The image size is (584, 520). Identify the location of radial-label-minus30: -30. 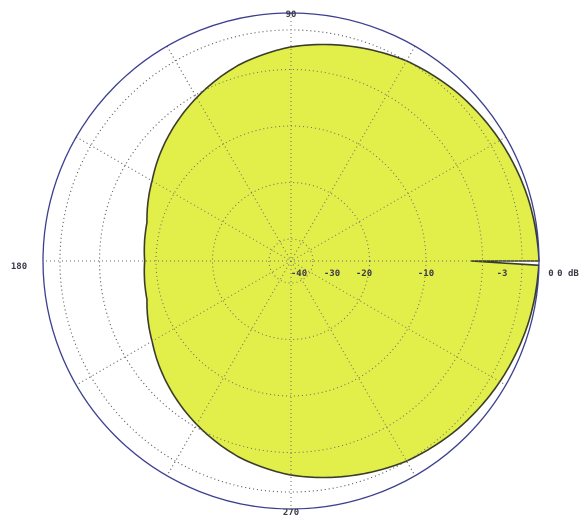
(332, 274).